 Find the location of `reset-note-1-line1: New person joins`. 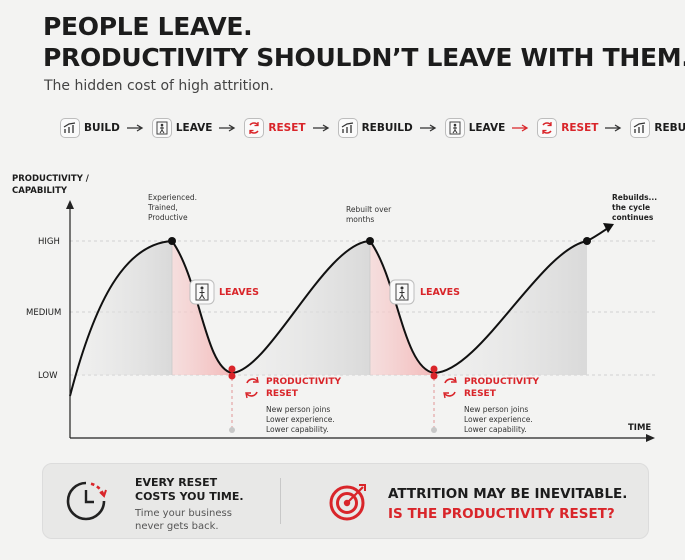

reset-note-1-line1: New person joins is located at coordinates (298, 409).